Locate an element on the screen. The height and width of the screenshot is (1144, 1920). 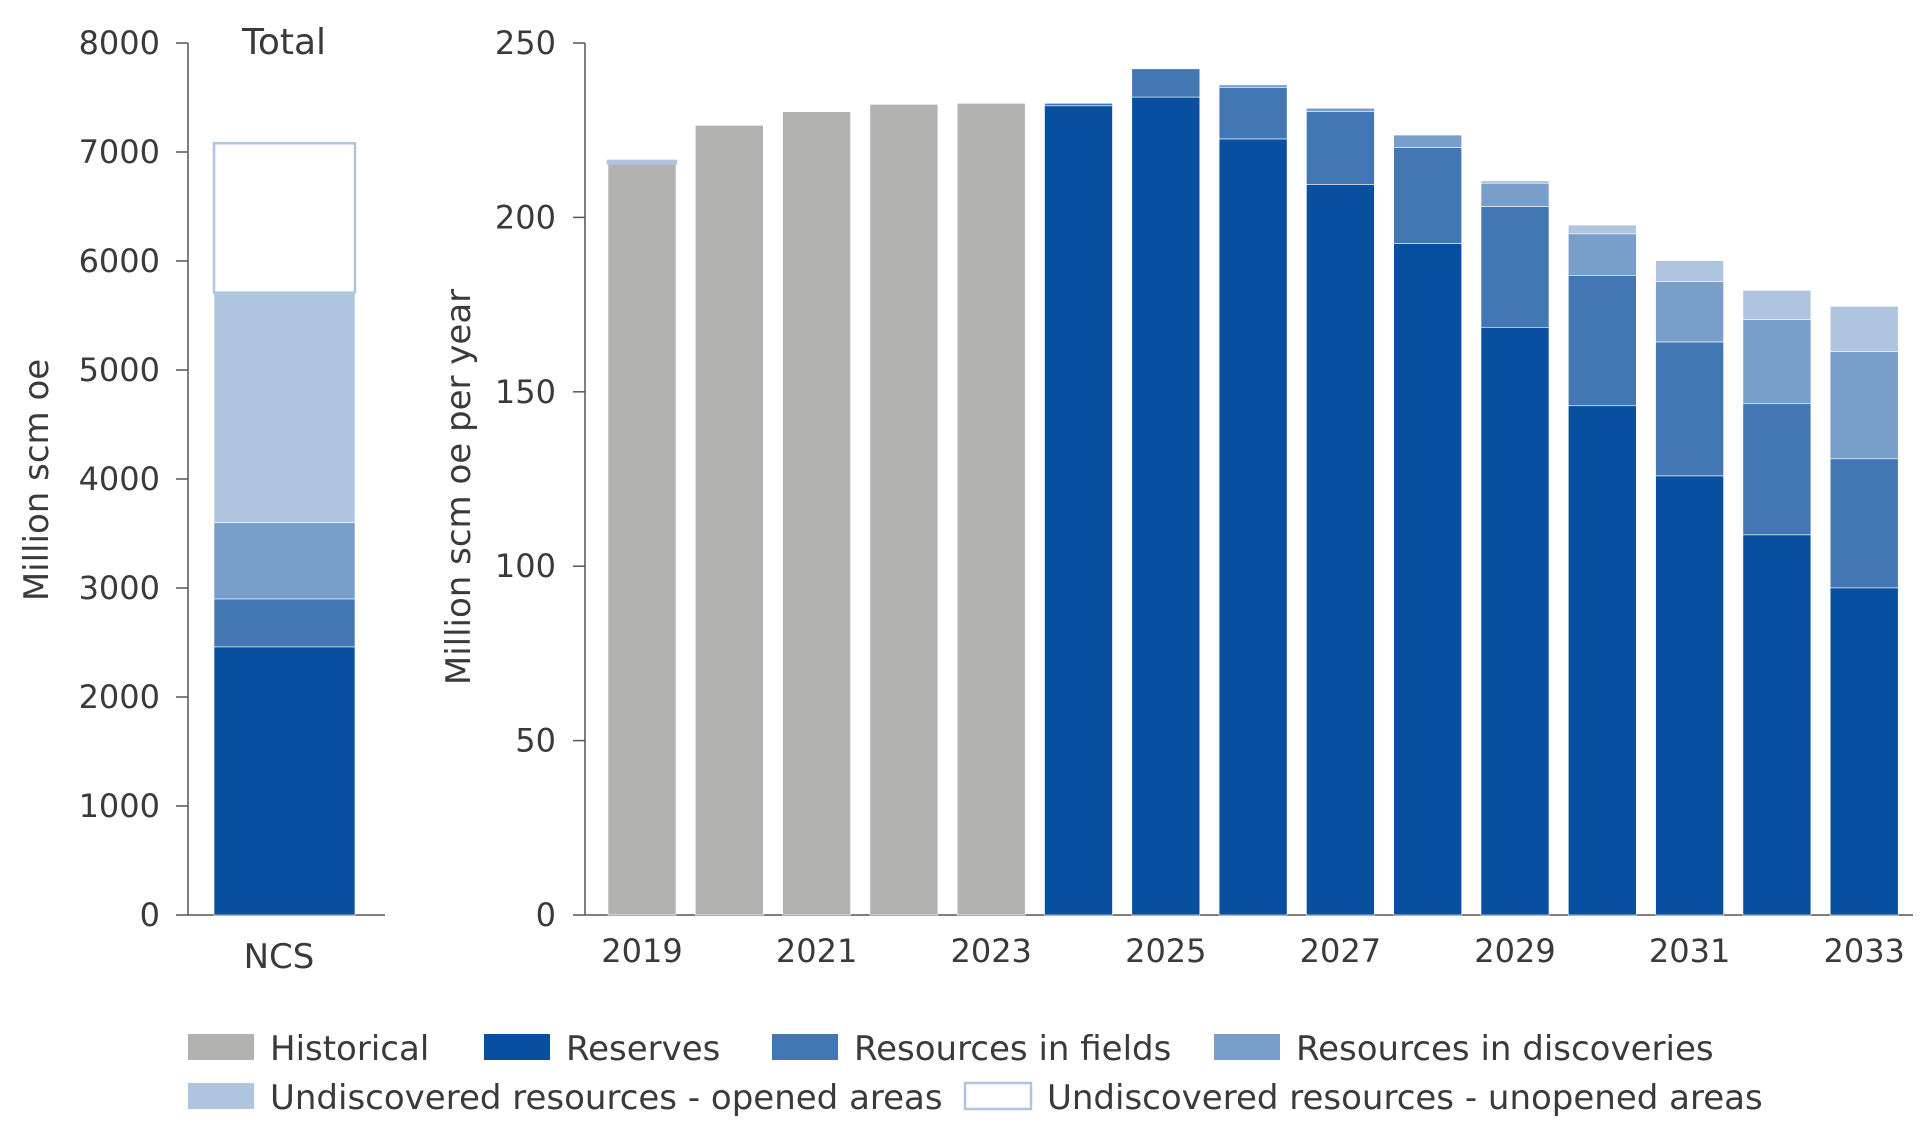
y-tick-label: 4000 is located at coordinates (119, 479).